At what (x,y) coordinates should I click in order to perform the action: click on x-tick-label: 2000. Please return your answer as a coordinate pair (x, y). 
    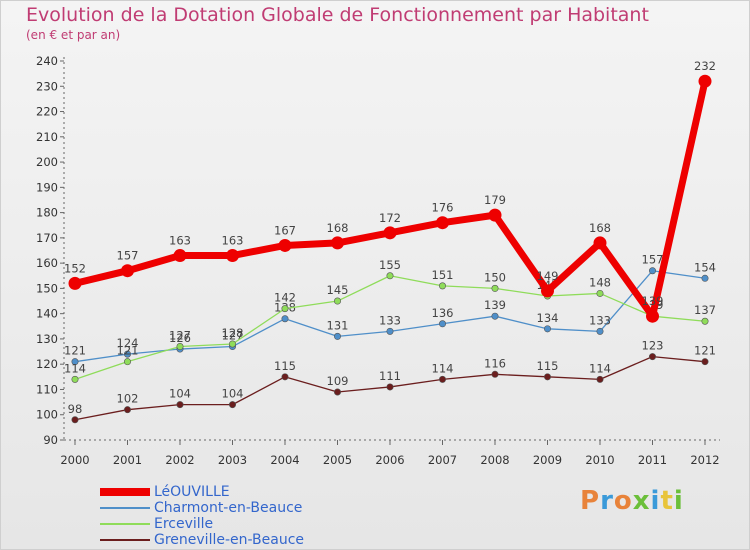
    Looking at the image, I should click on (74, 460).